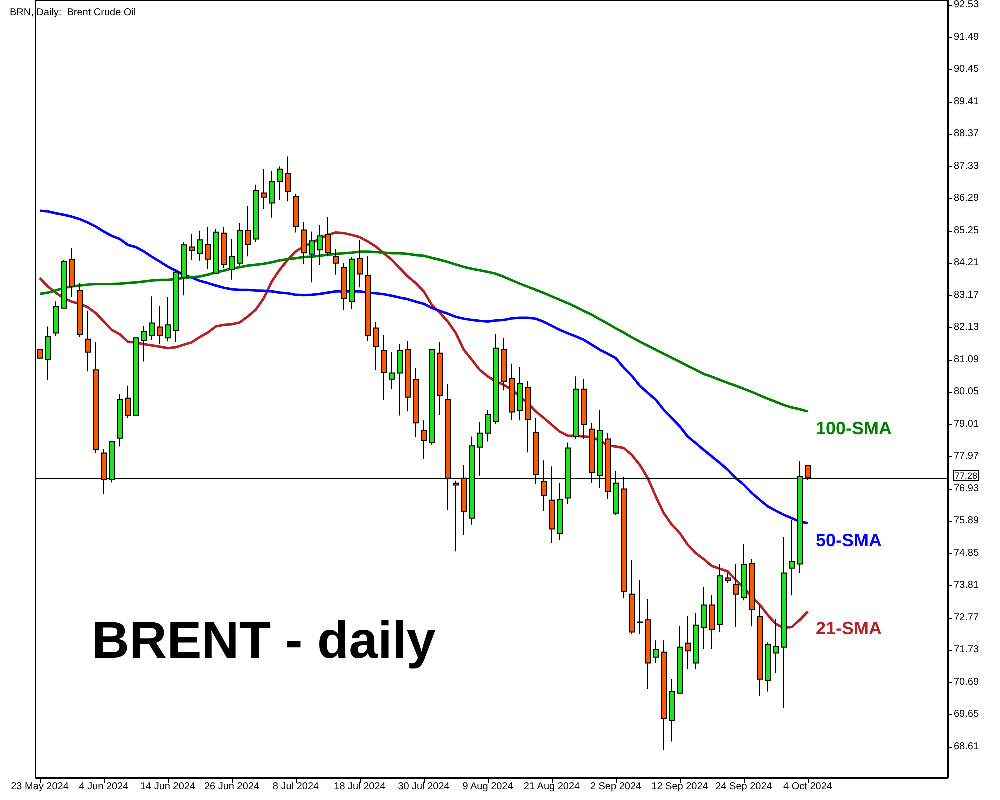 The image size is (1000, 800). I want to click on y-tick-label: 82.13, so click(967, 328).